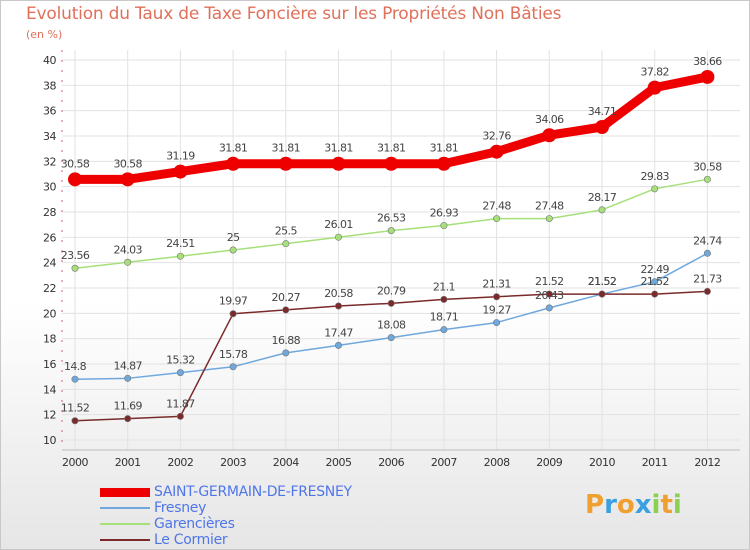  I want to click on y-tick-label: 38, so click(49, 85).